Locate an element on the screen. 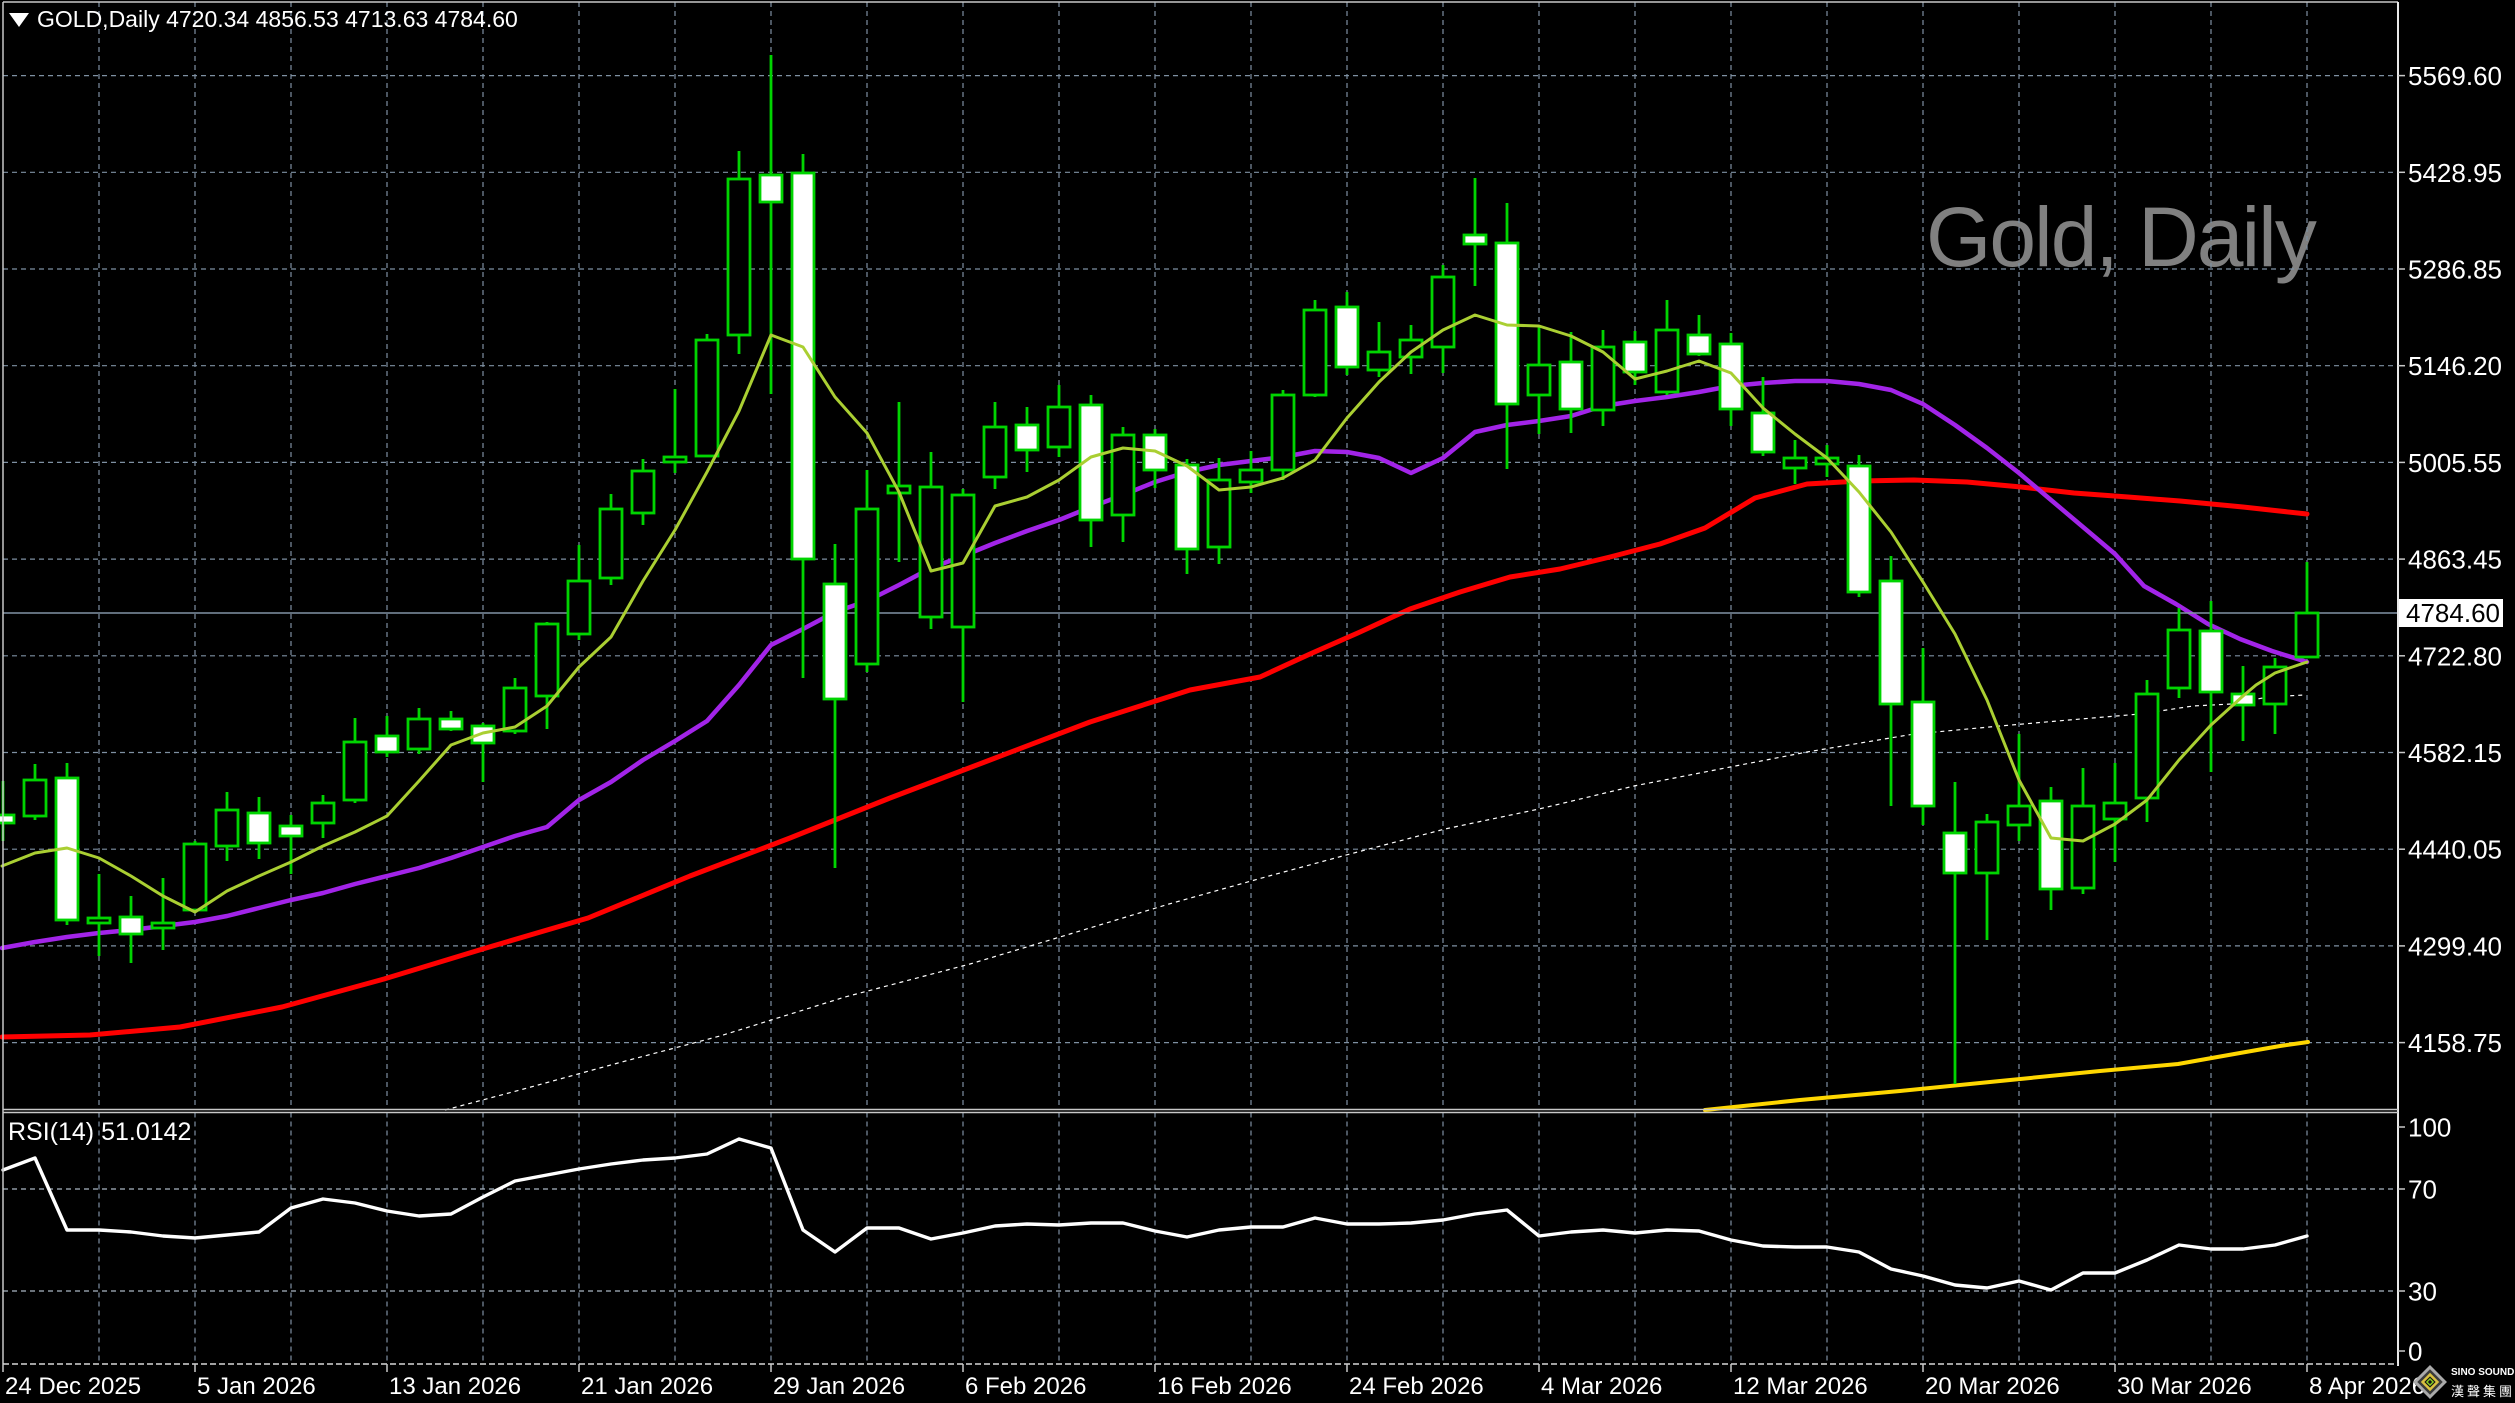 This screenshot has width=2515, height=1403. svg-text: 24 Feb 2026 is located at coordinates (1416, 1386).